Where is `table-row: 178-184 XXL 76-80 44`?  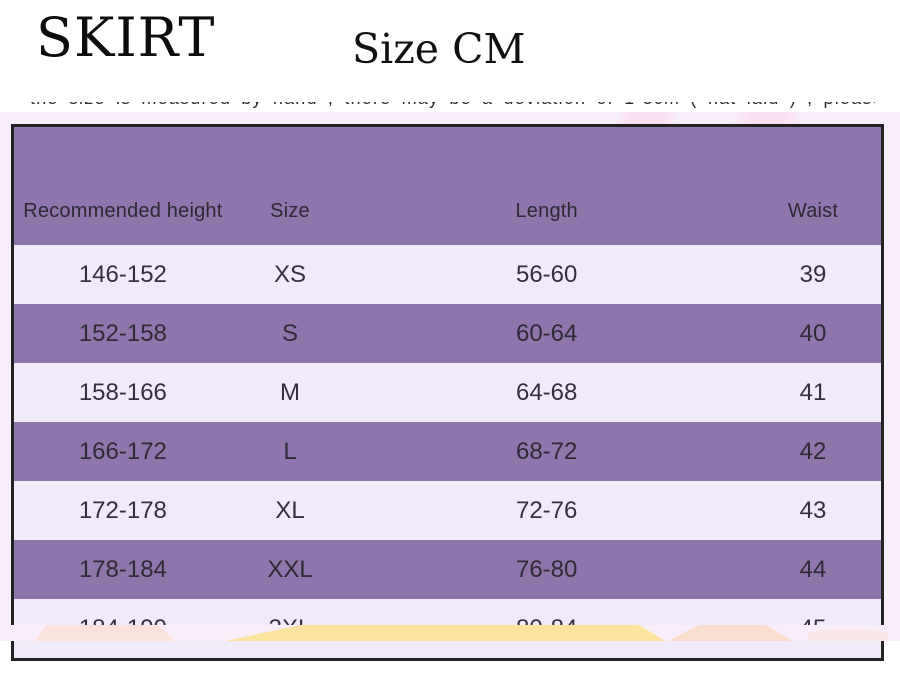
table-row: 178-184 XXL 76-80 44 is located at coordinates (447, 569).